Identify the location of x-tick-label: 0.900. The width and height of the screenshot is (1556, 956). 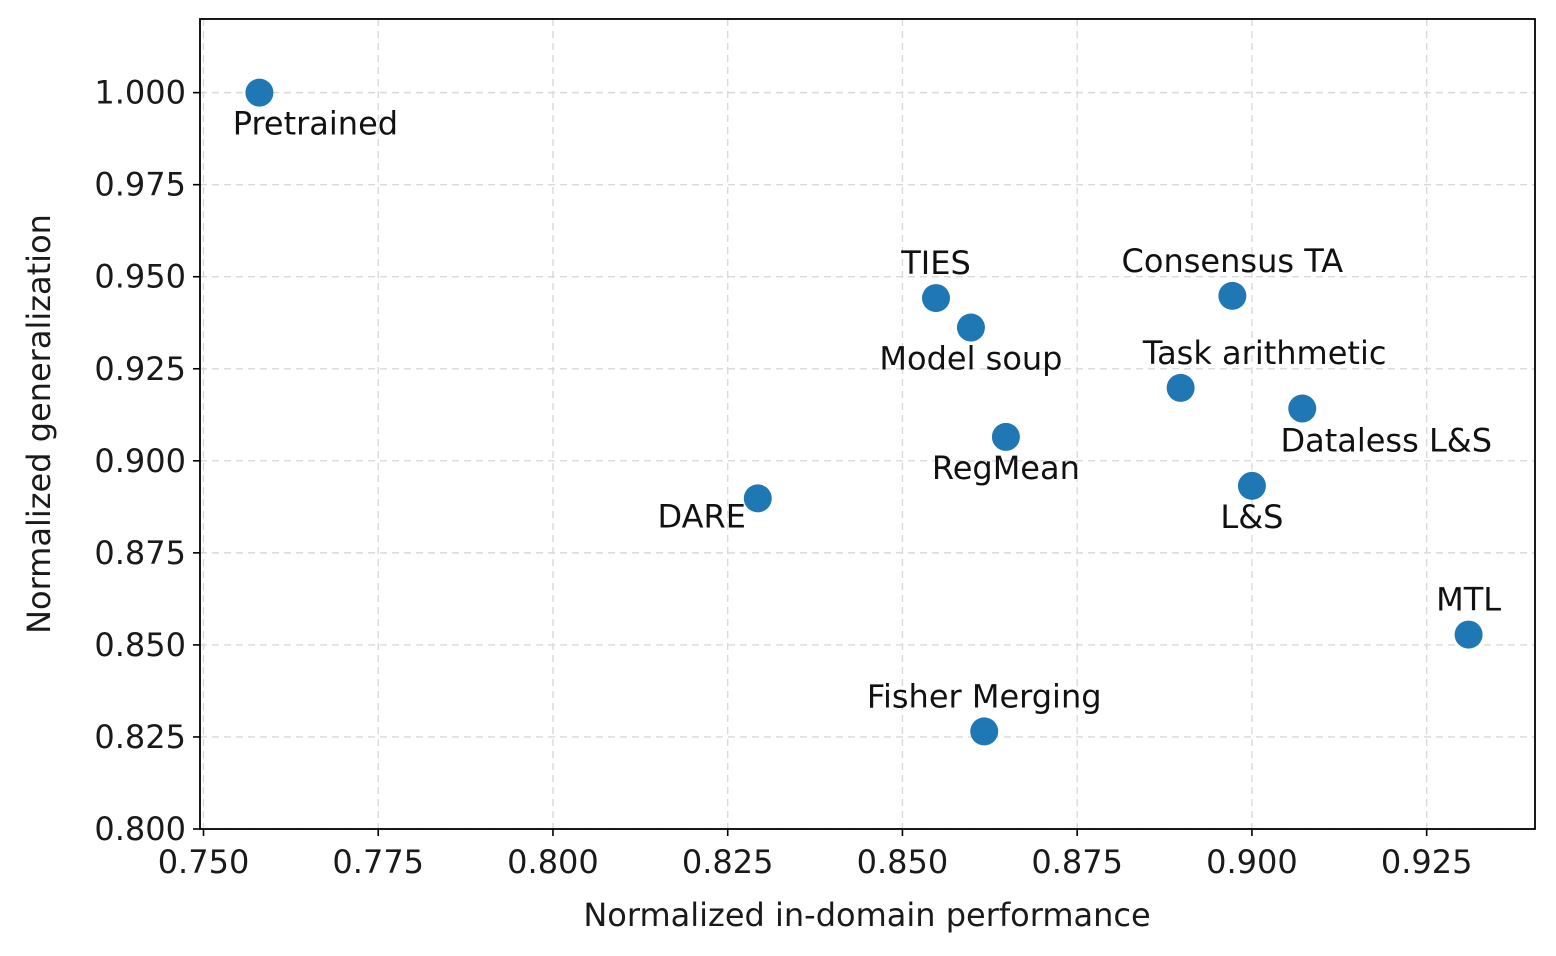
(1252, 862).